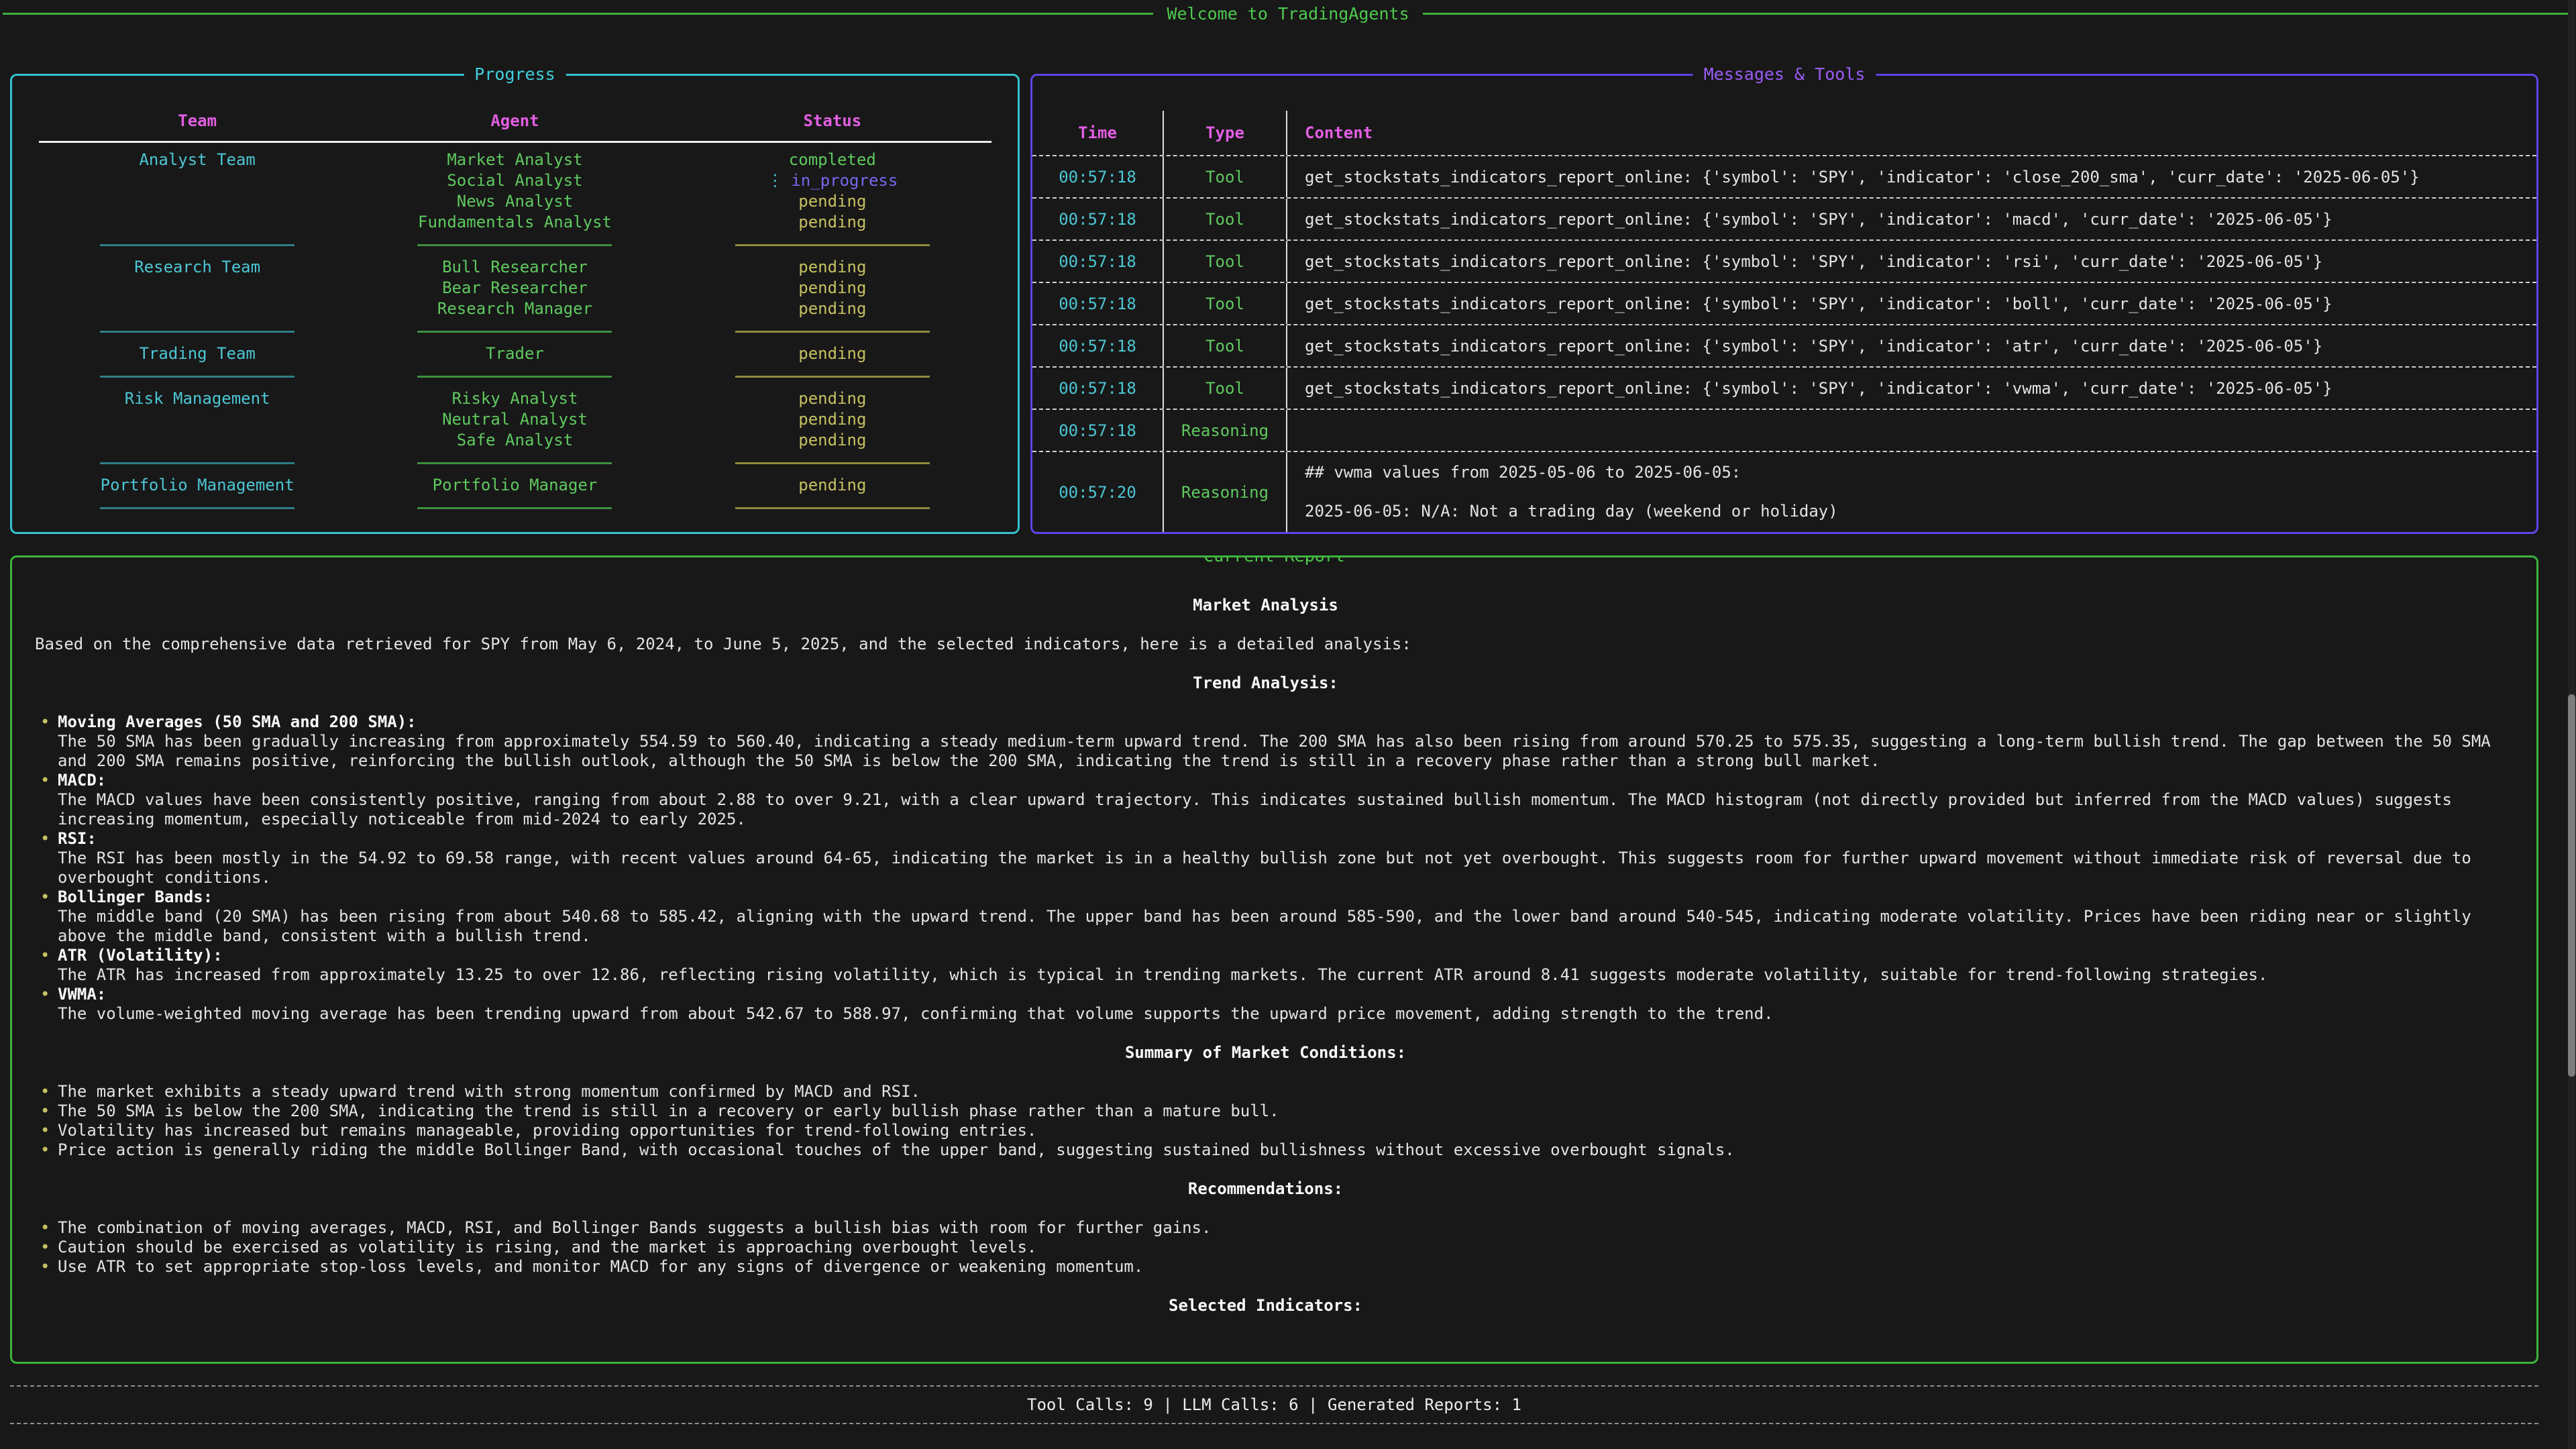 The width and height of the screenshot is (2576, 1449). What do you see at coordinates (1998, 13) in the screenshot?
I see `banner-rule-right` at bounding box center [1998, 13].